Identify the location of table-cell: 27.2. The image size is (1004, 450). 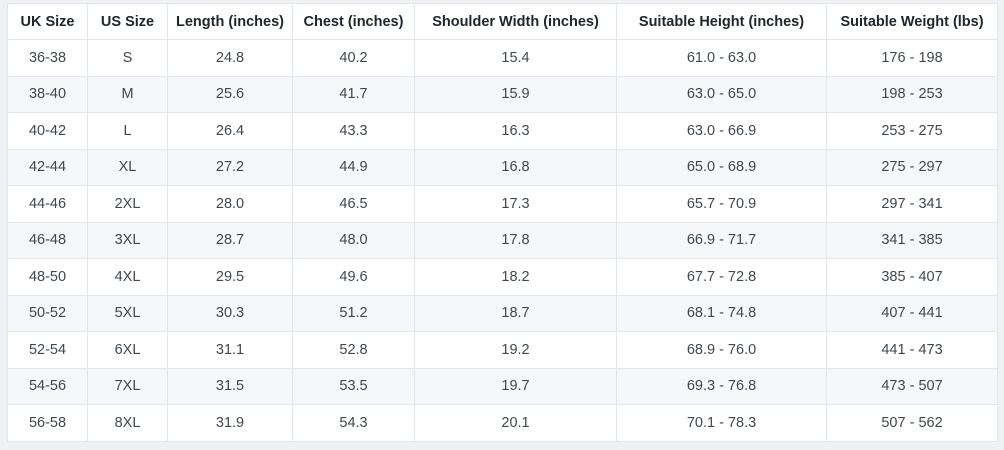
(230, 167).